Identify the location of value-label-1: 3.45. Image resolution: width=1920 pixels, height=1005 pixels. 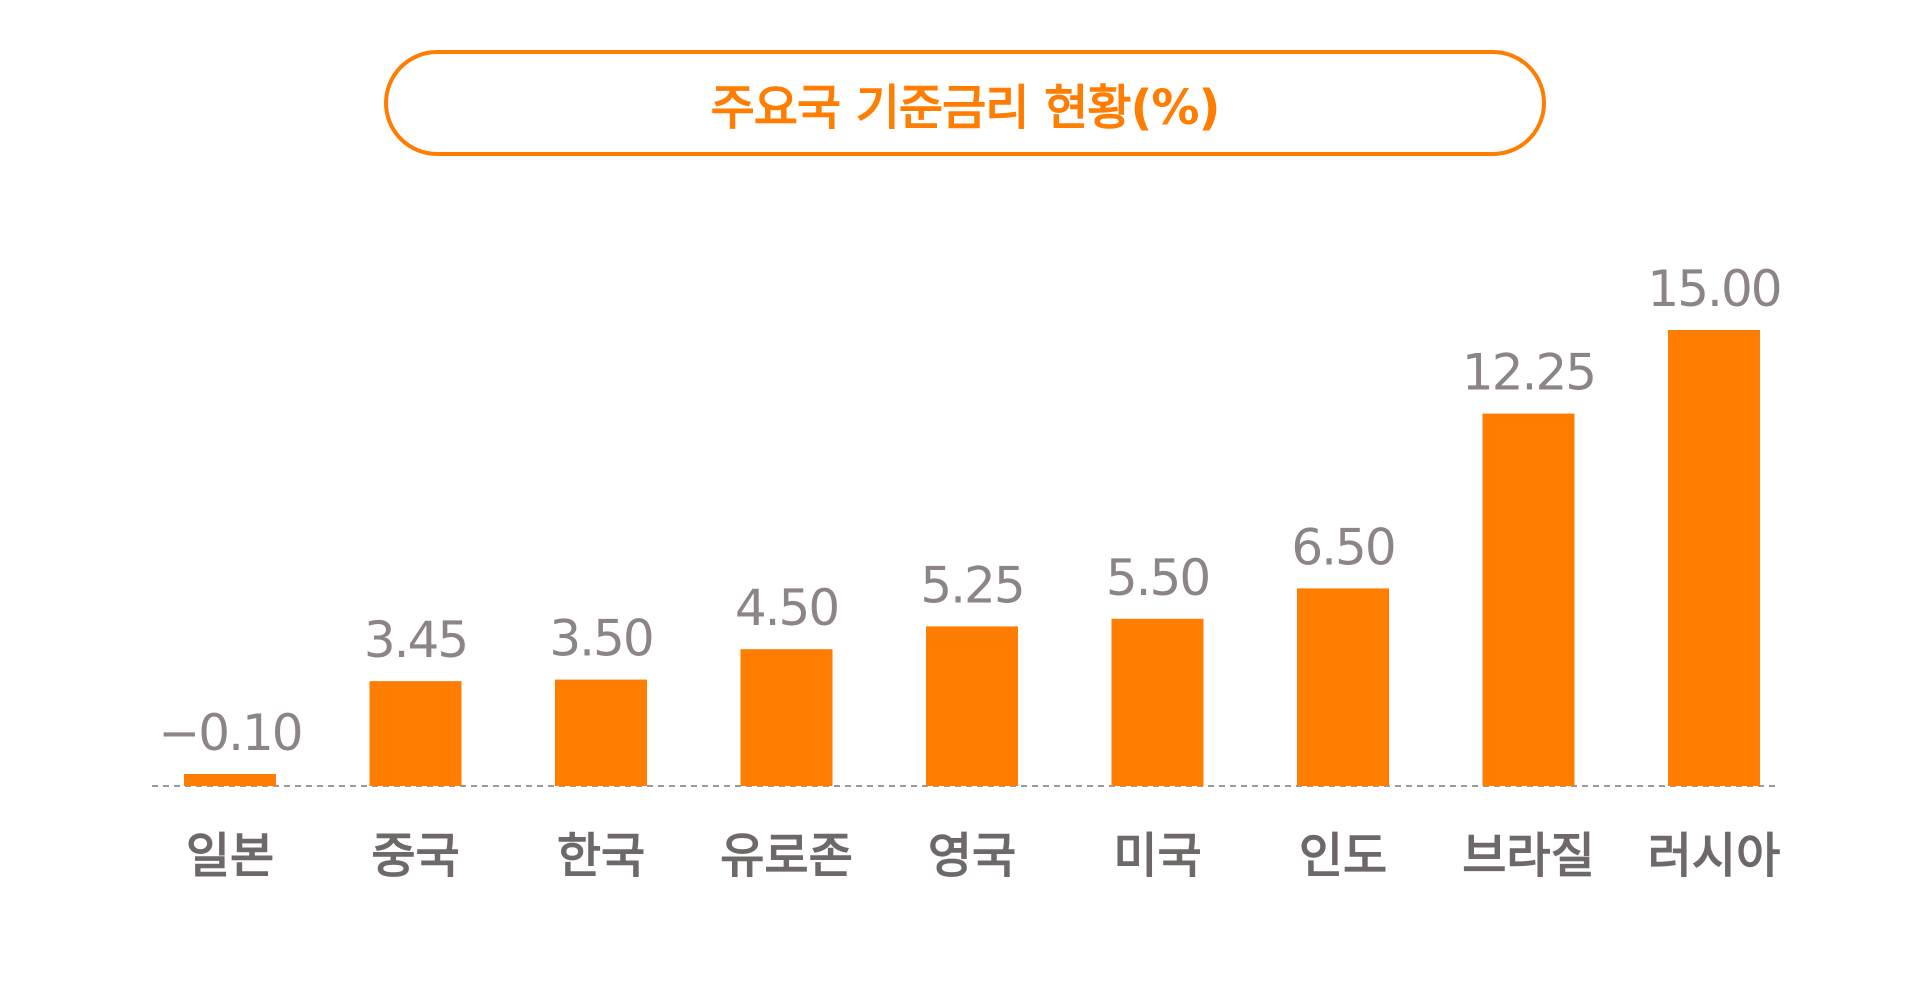
(415, 640).